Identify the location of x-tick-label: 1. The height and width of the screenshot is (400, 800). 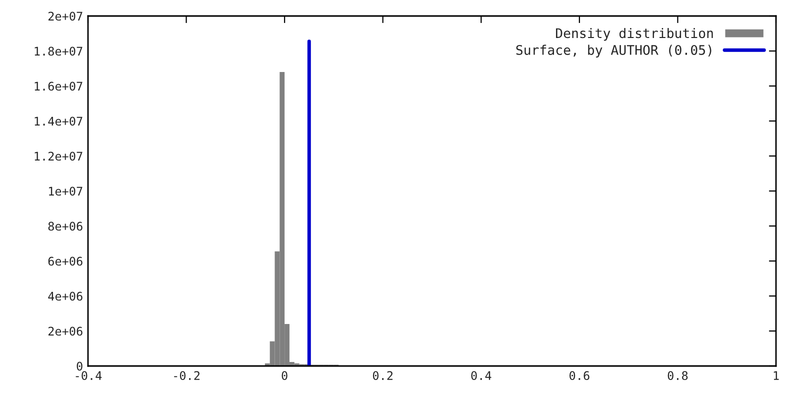
(776, 375).